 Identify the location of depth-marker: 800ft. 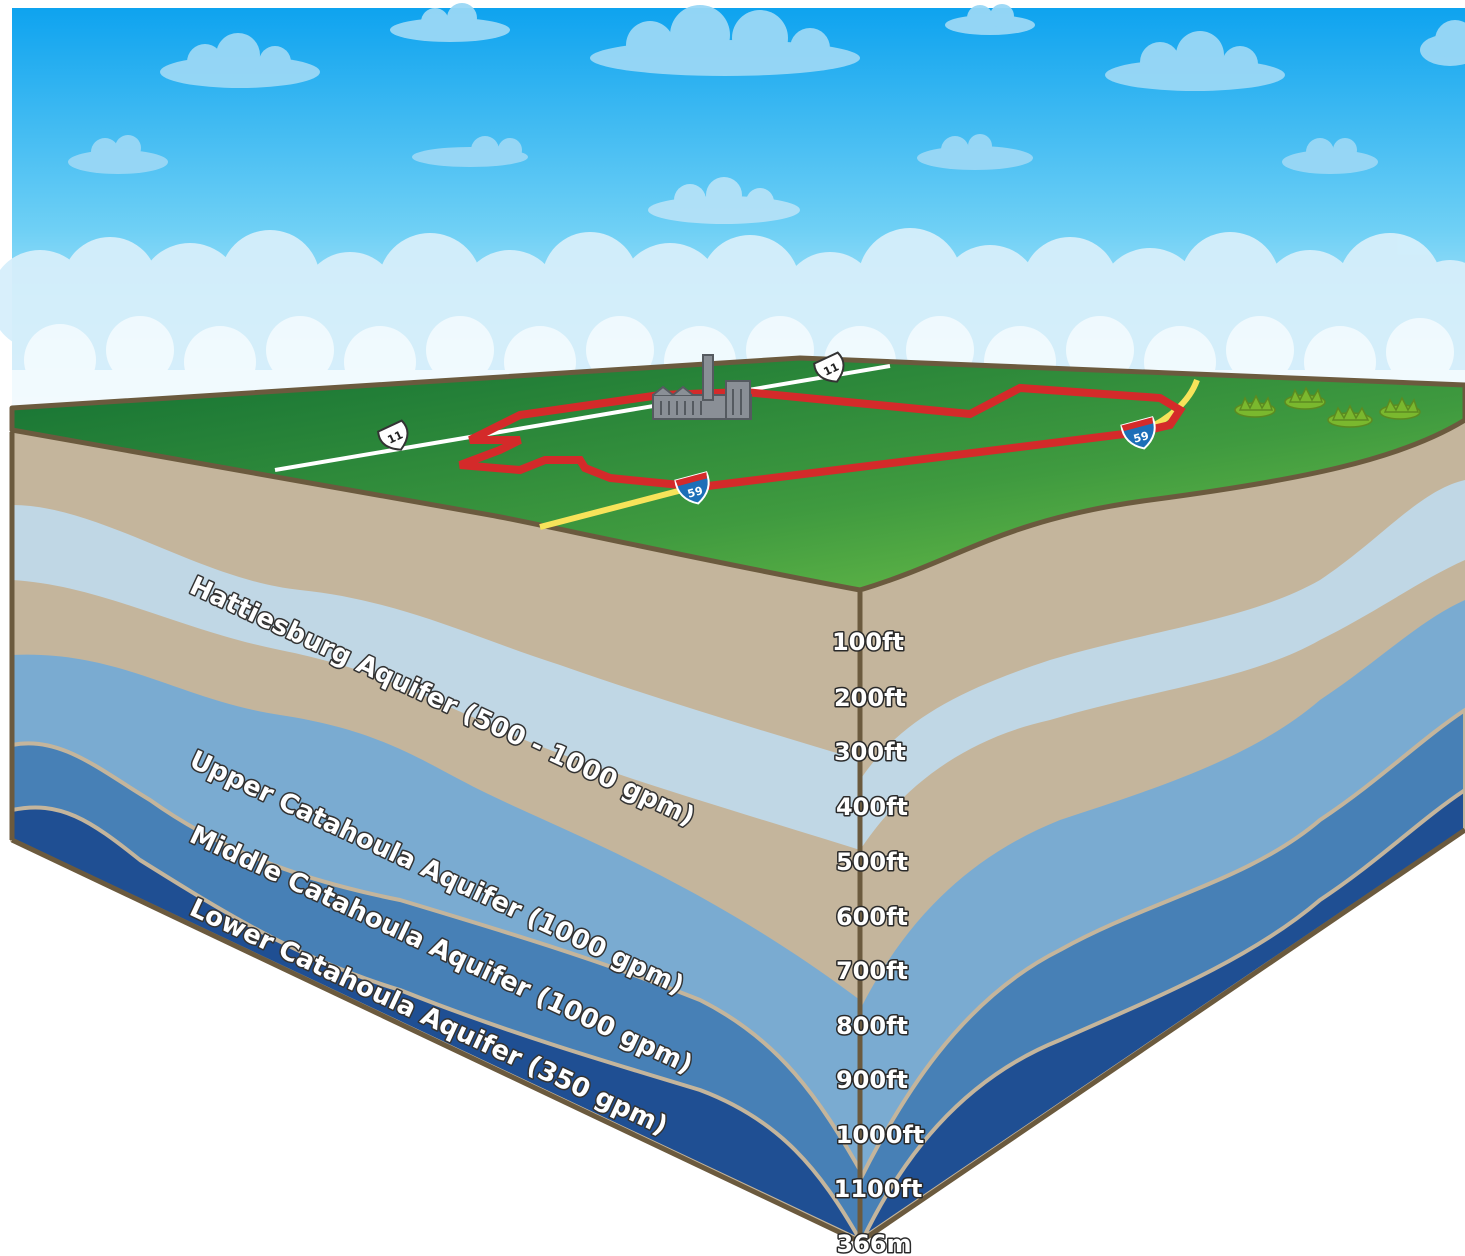
(872, 1026).